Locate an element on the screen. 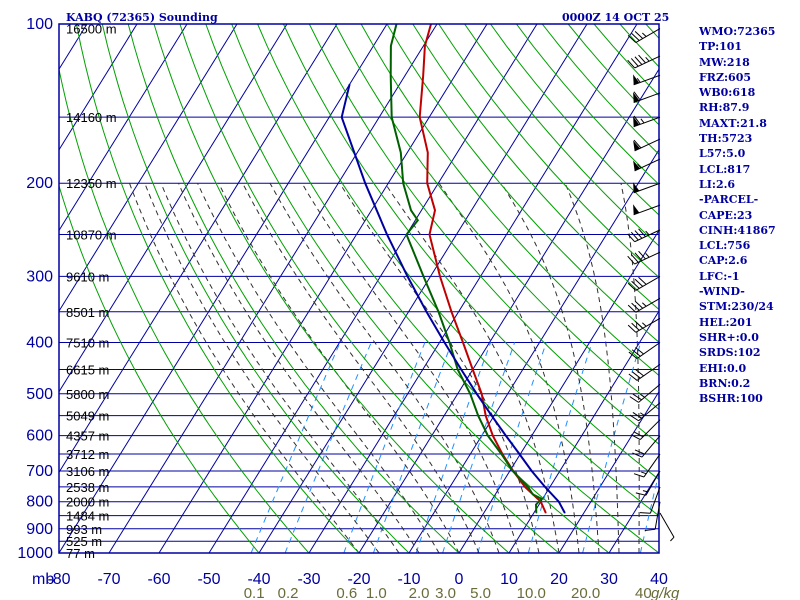  wind-barbs is located at coordinates (651, 285).